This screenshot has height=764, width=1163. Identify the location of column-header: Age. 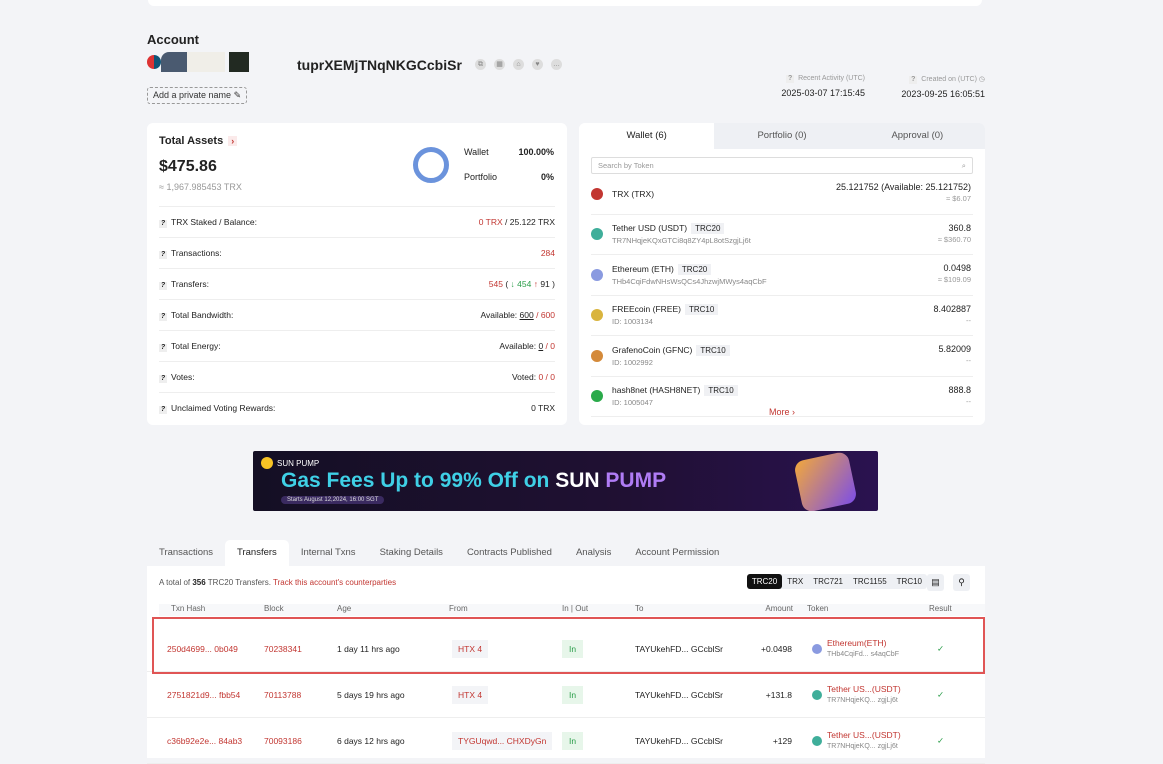
(344, 608).